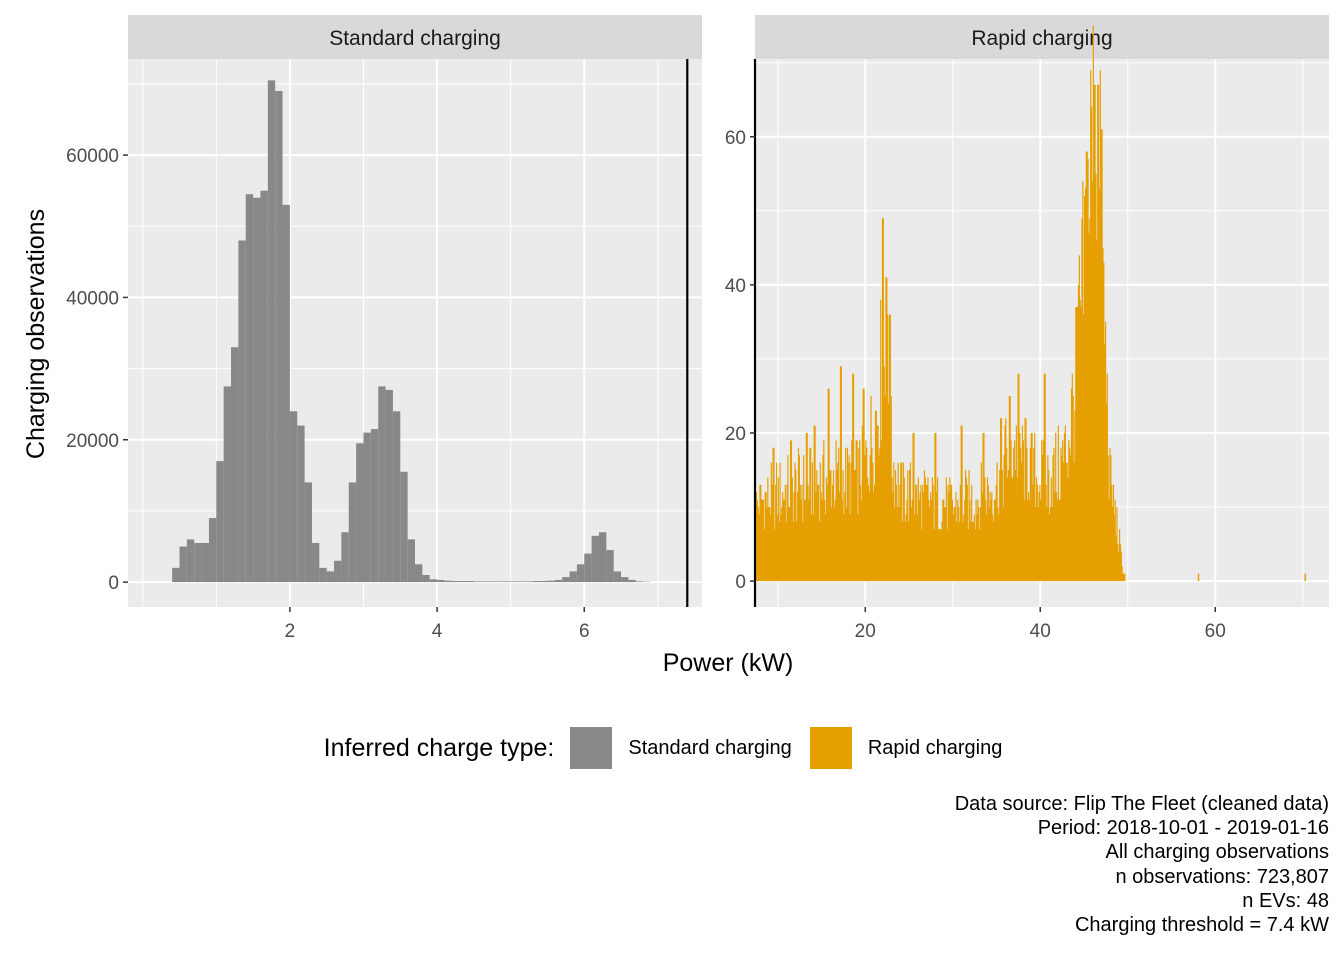 This screenshot has width=1344, height=960. Describe the element at coordinates (735, 138) in the screenshot. I see `y-tick-label: 60` at that location.